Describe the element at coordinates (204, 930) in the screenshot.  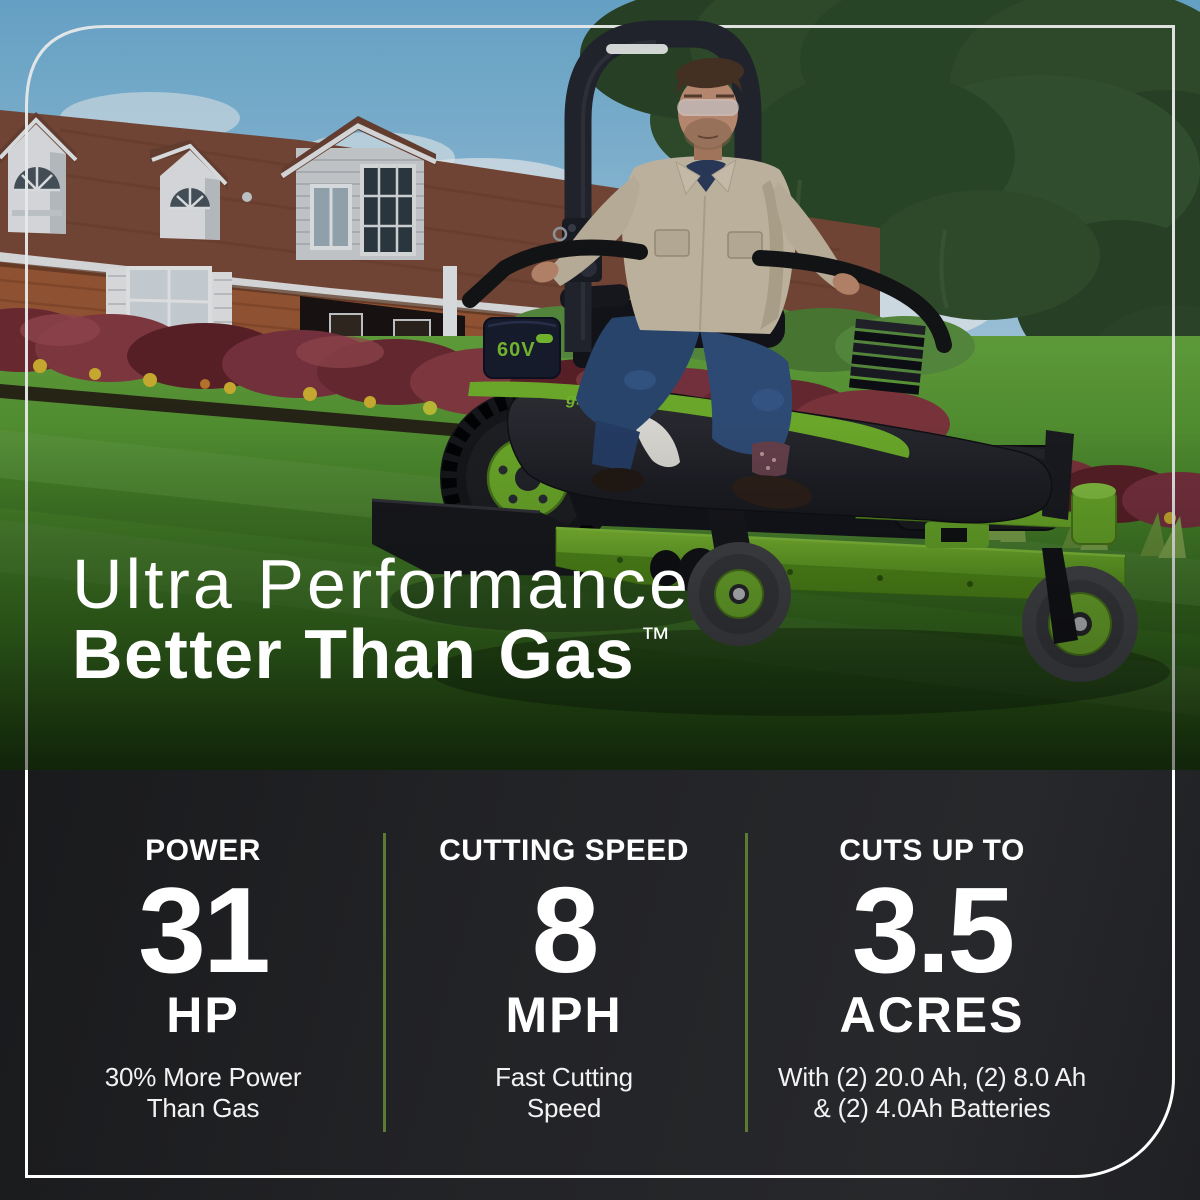
I see `spec-value: 31` at that location.